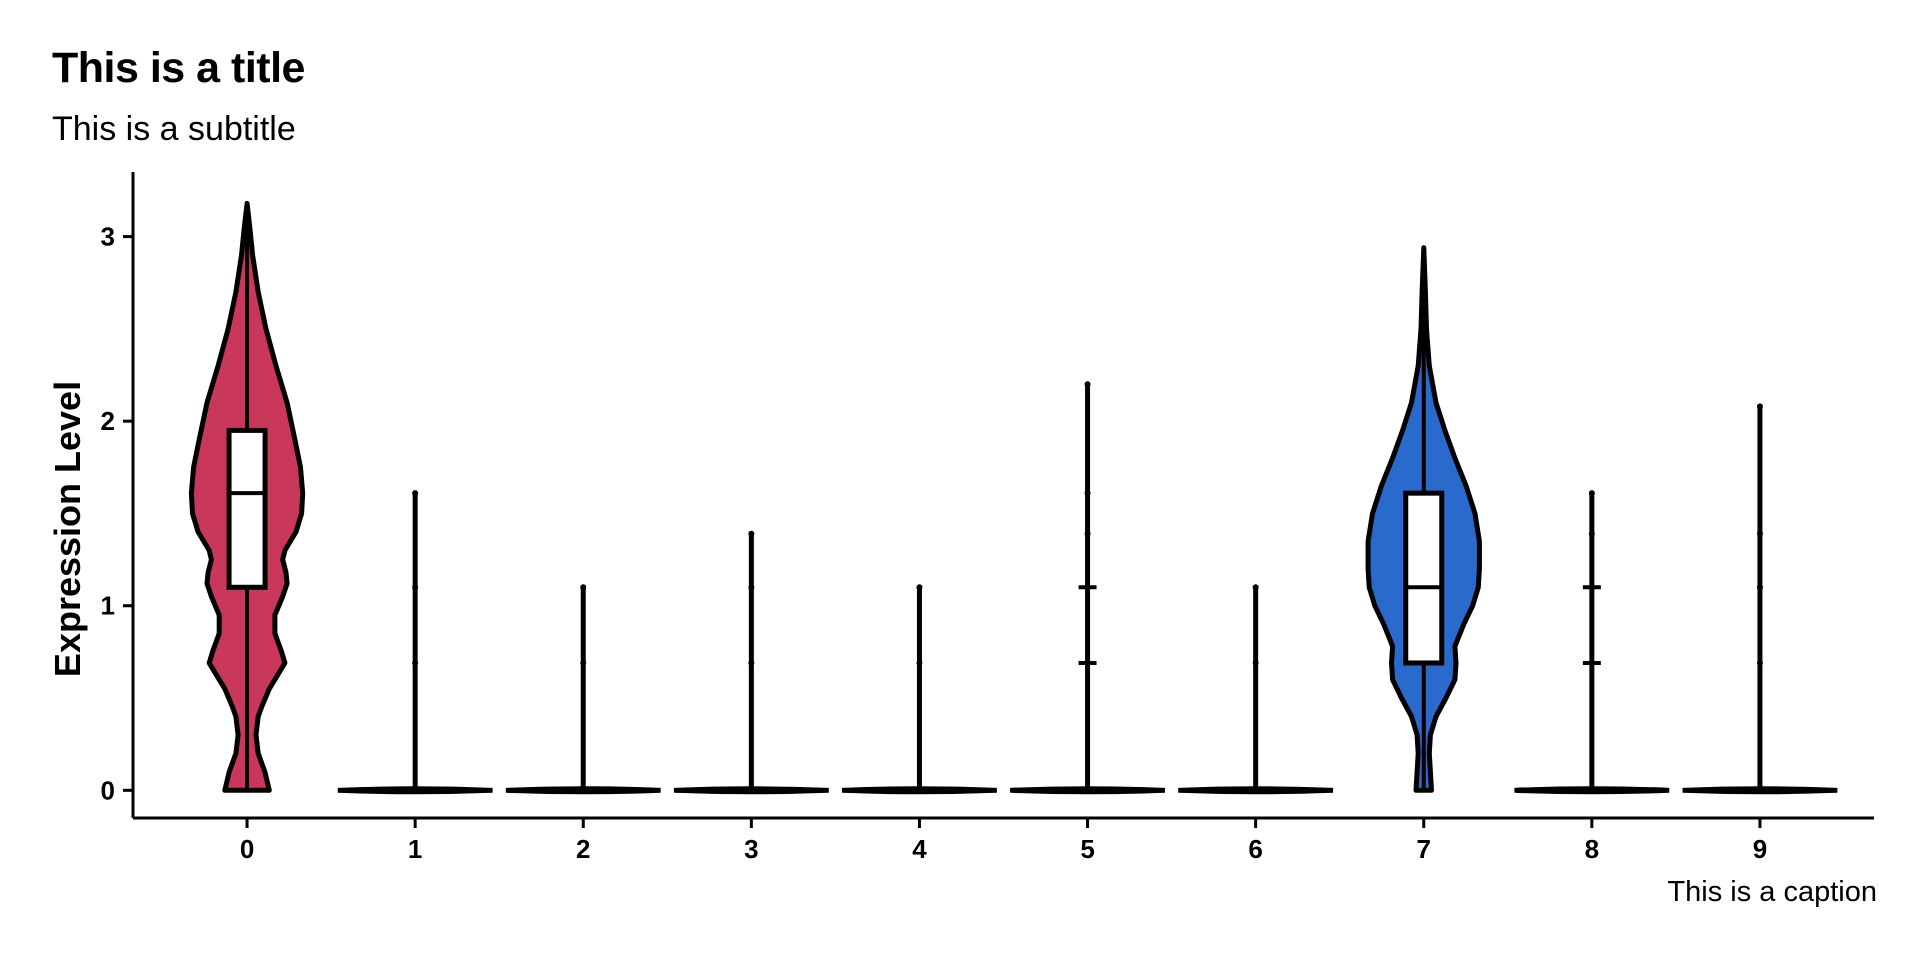 This screenshot has height=960, width=1920. I want to click on x-tick-label: 5, so click(1087, 849).